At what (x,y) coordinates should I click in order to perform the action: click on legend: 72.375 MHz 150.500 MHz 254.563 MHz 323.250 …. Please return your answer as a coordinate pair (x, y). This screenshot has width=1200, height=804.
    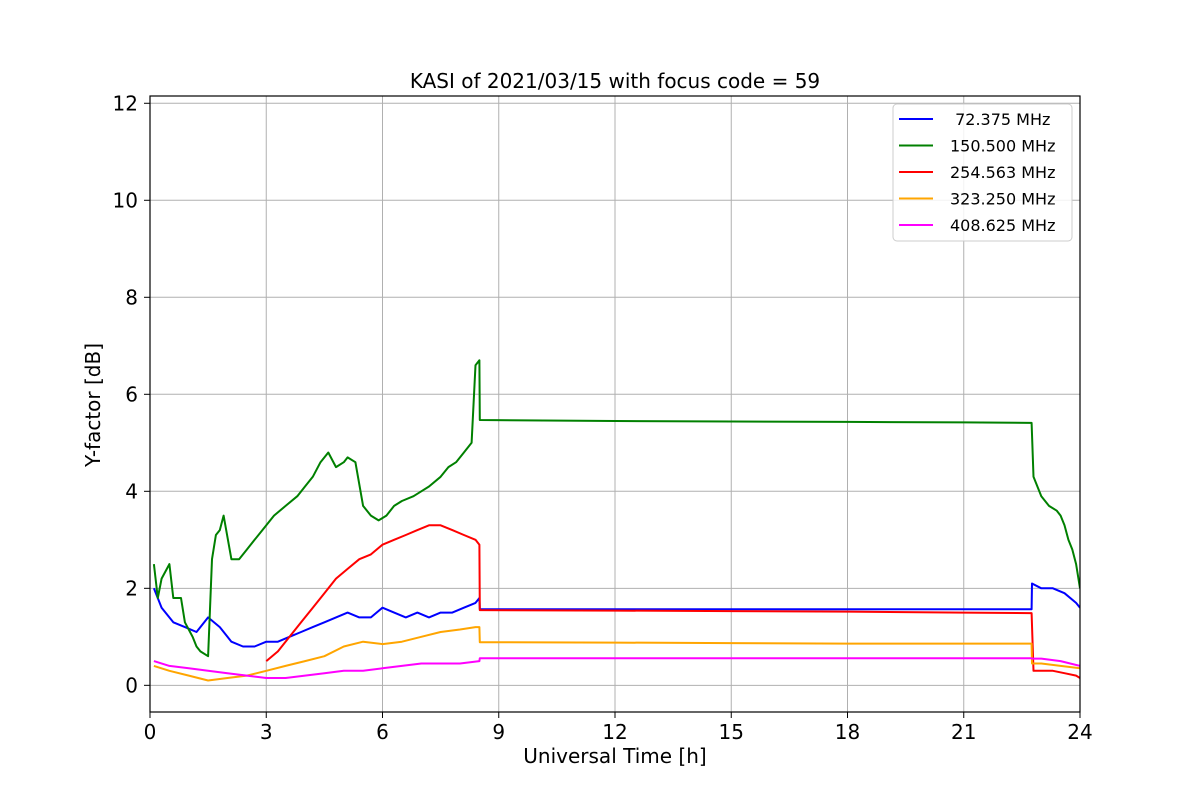
    Looking at the image, I should click on (982, 172).